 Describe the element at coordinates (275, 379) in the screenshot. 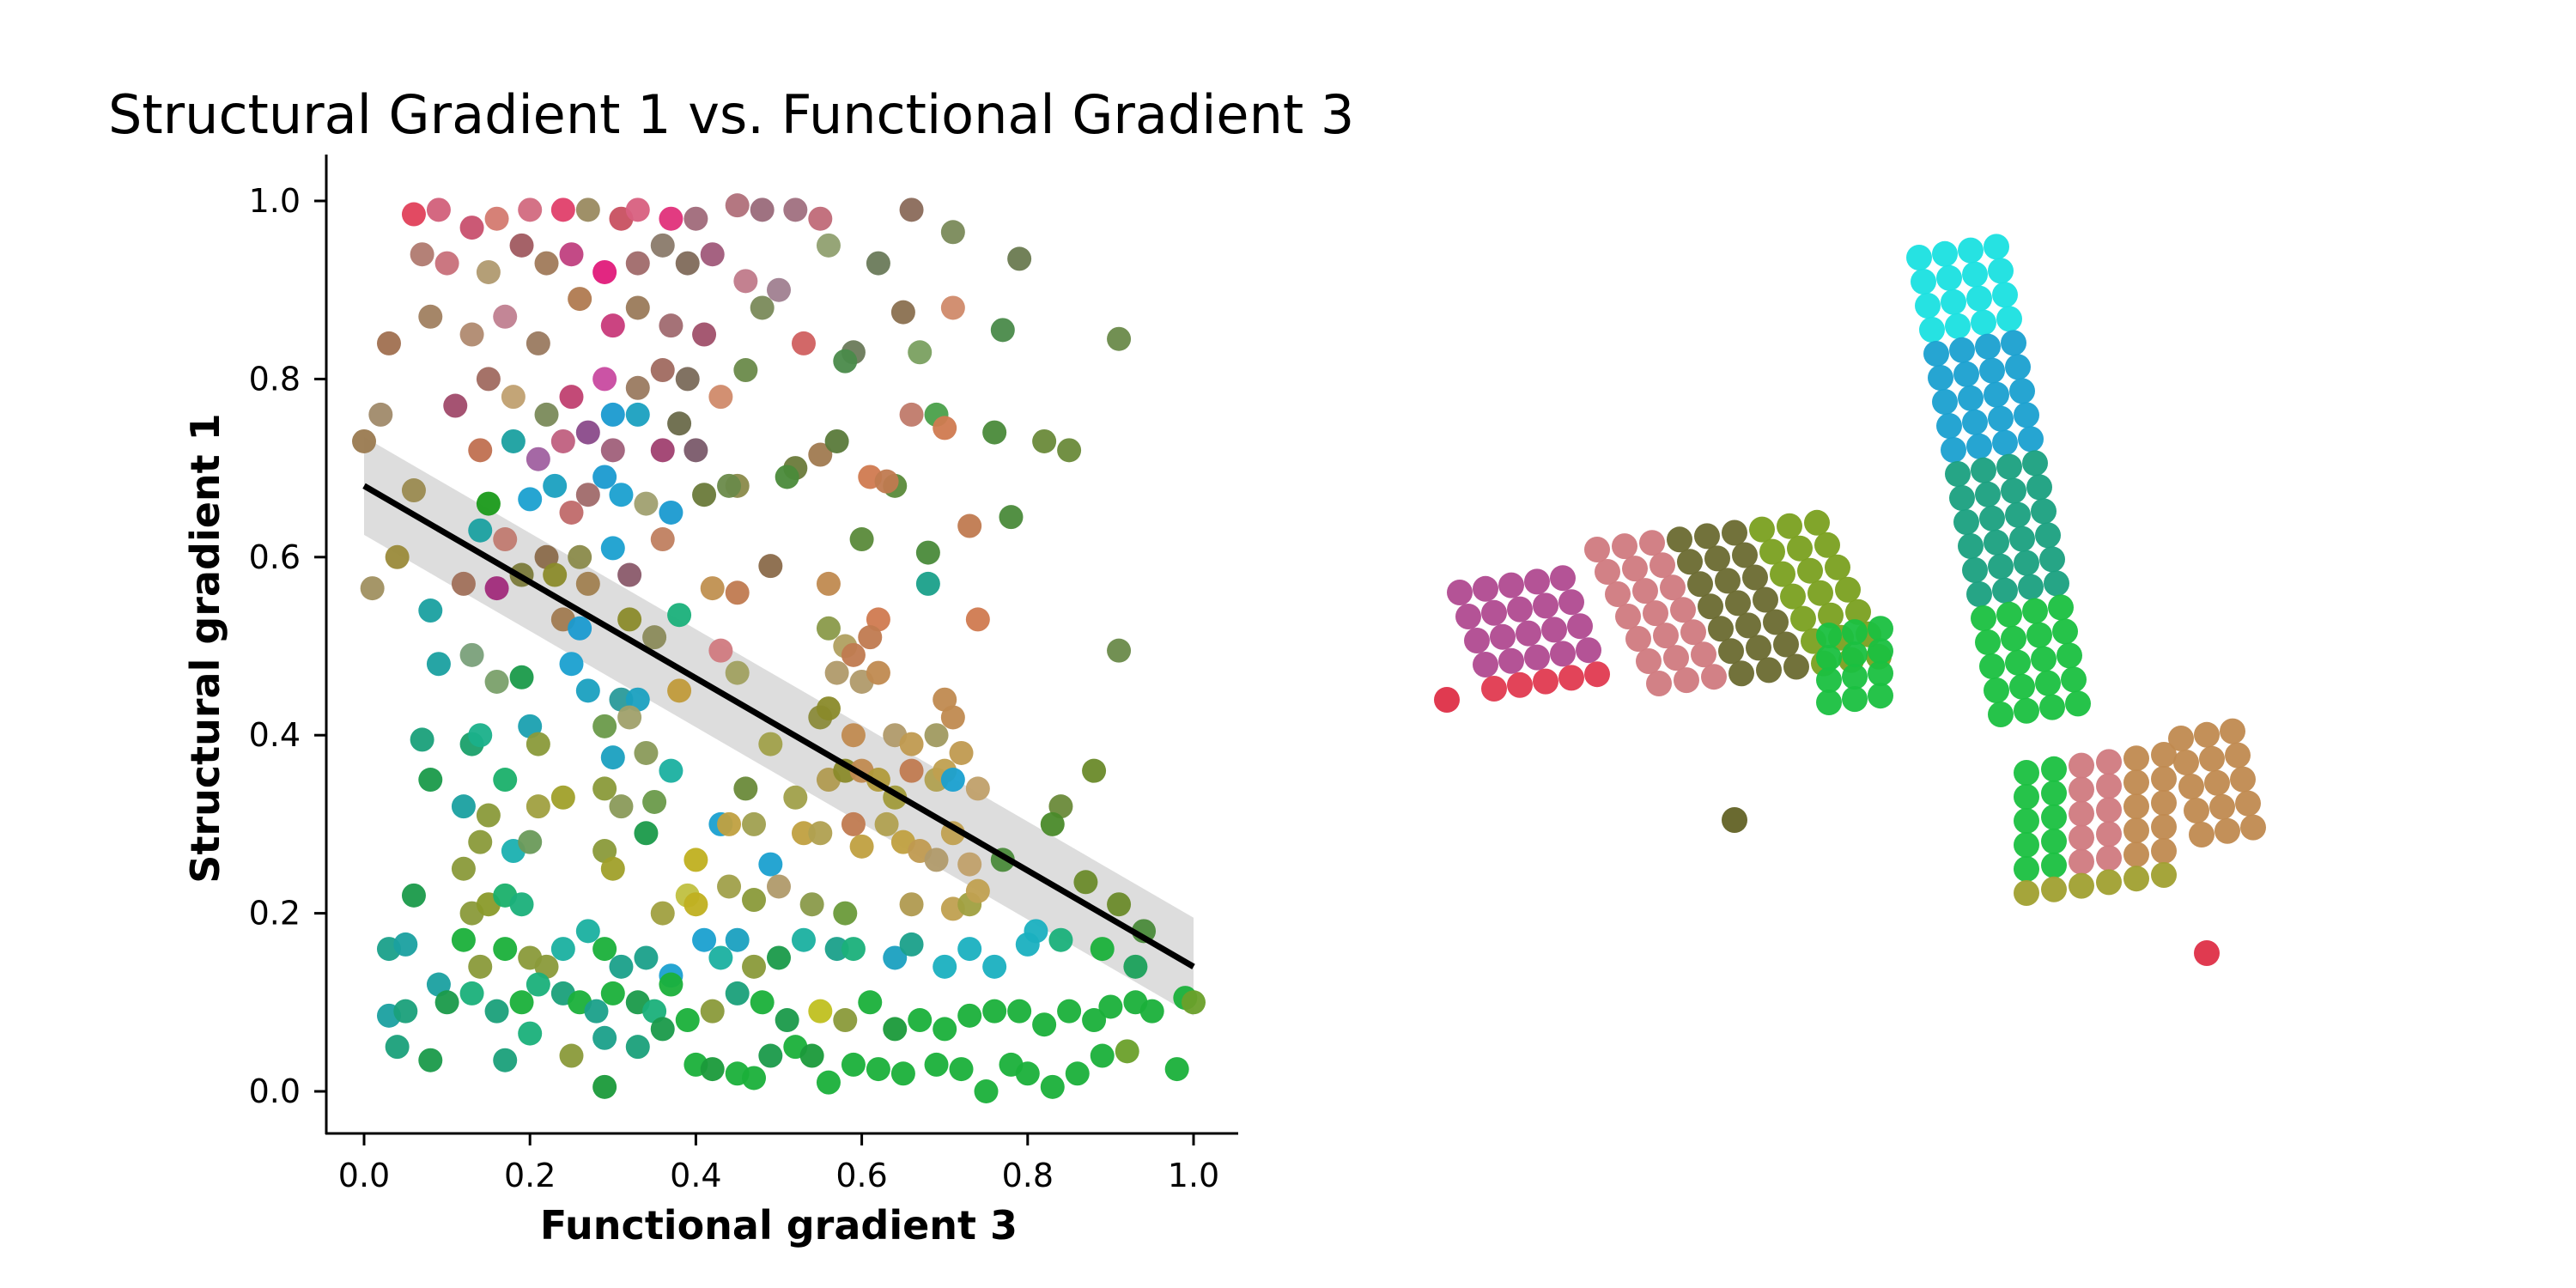

I see `y-tick-label: 0.8` at that location.